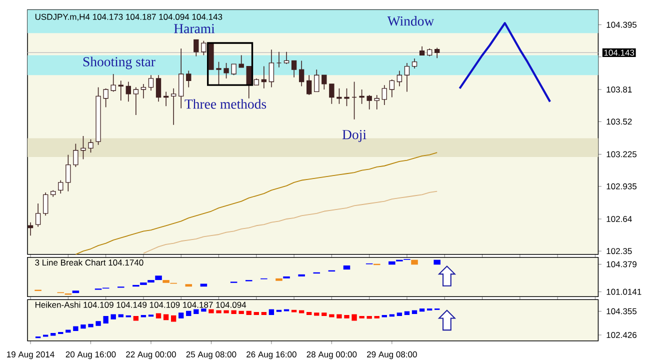 This screenshot has width=646, height=363. What do you see at coordinates (331, 355) in the screenshot?
I see `x-tick-label: 28 Aug 00:00` at bounding box center [331, 355].